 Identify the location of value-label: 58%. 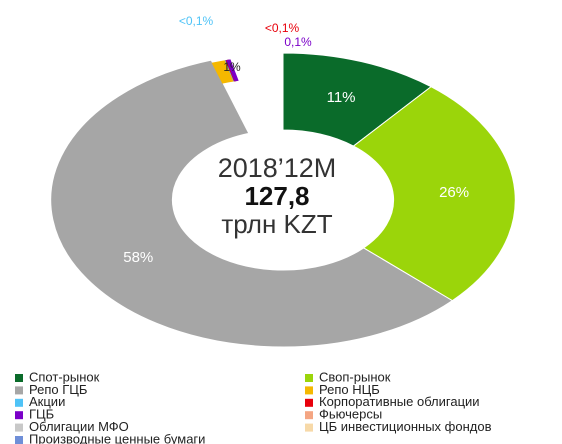
(138, 257).